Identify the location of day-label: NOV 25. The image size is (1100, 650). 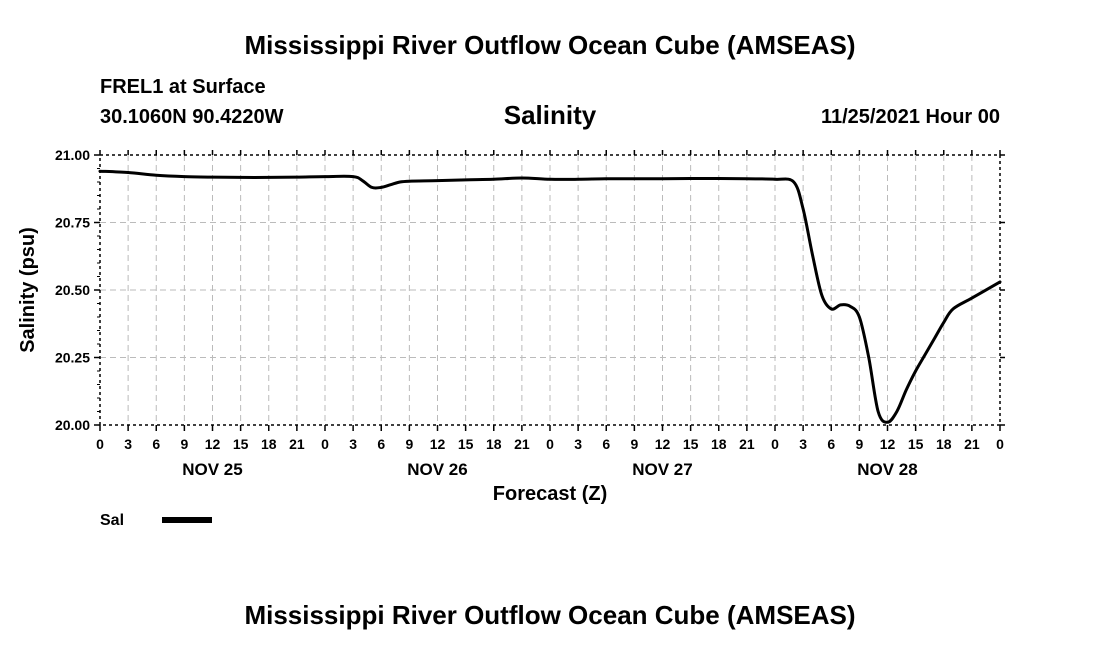
(212, 469).